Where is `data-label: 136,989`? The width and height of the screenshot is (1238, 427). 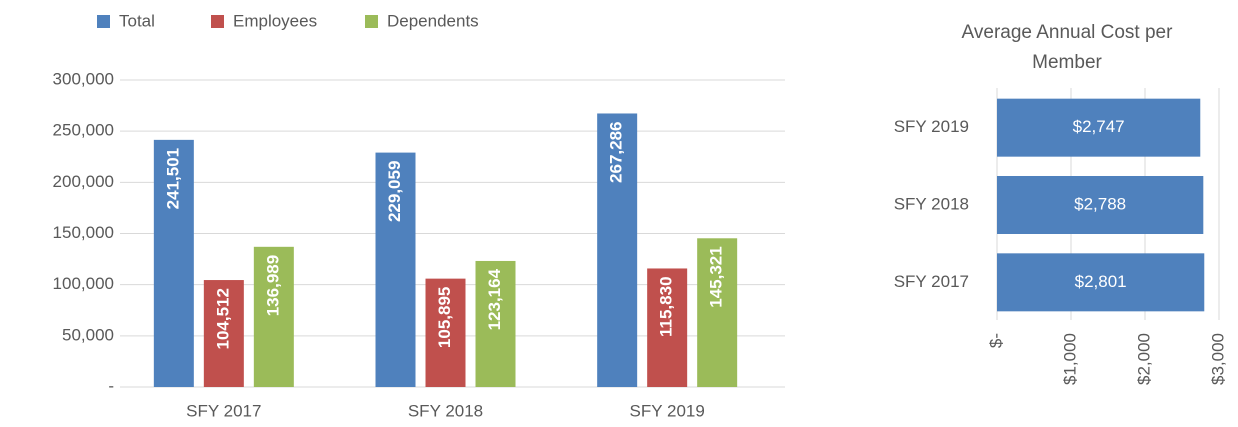 data-label: 136,989 is located at coordinates (272, 285).